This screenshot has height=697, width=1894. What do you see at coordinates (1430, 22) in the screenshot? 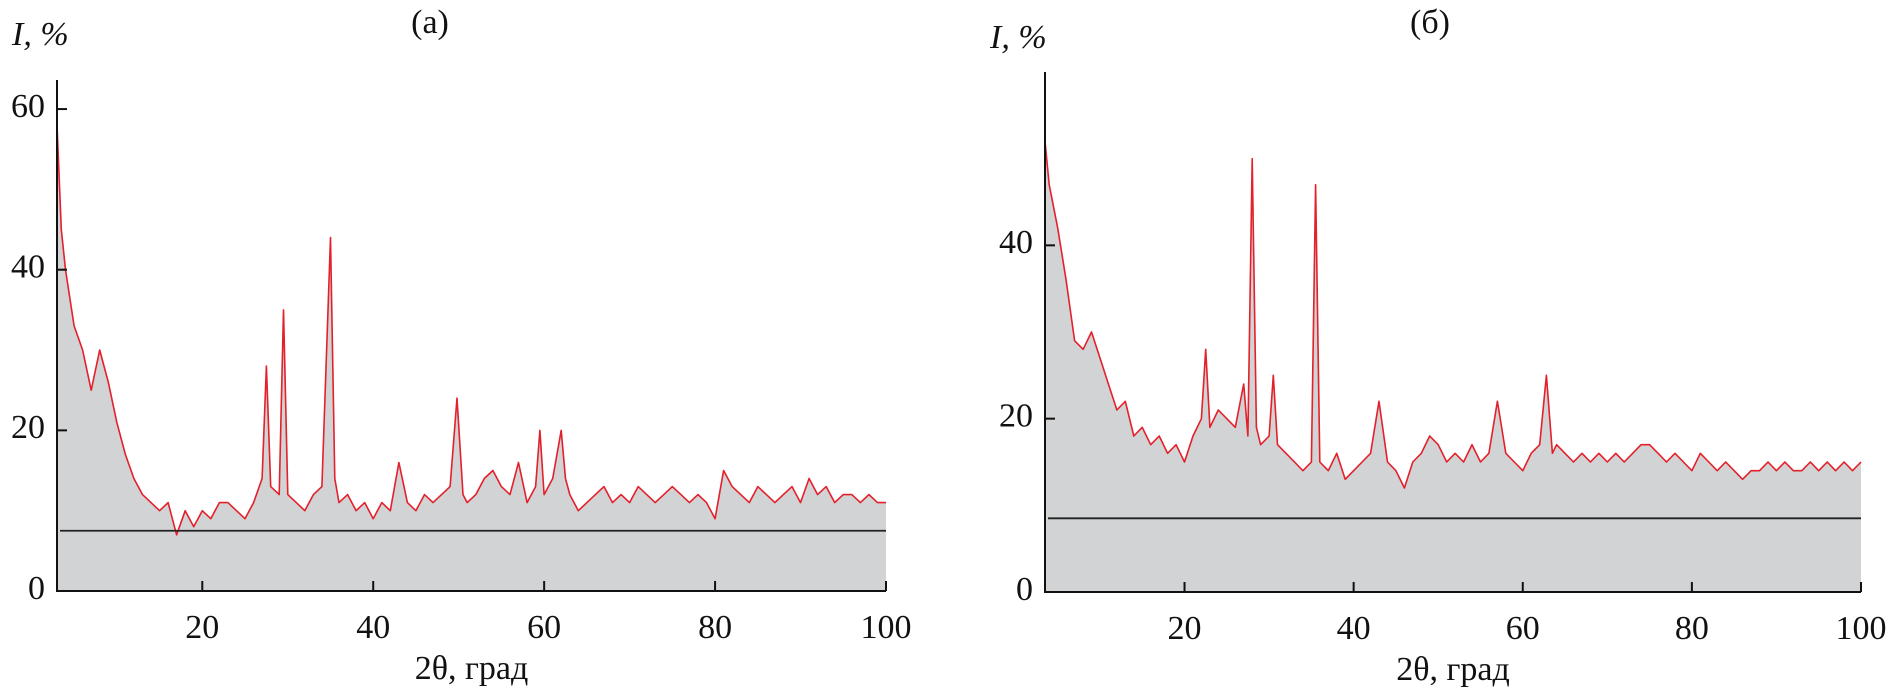
I see `panel-title: (б)` at bounding box center [1430, 22].